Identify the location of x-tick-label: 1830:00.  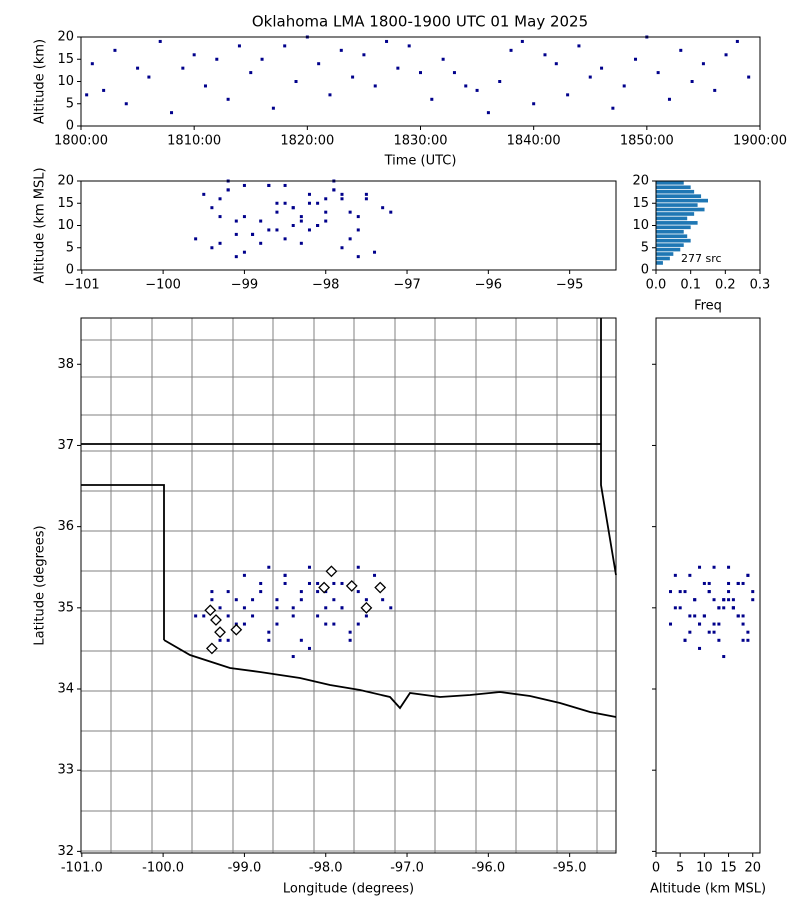
(420, 141).